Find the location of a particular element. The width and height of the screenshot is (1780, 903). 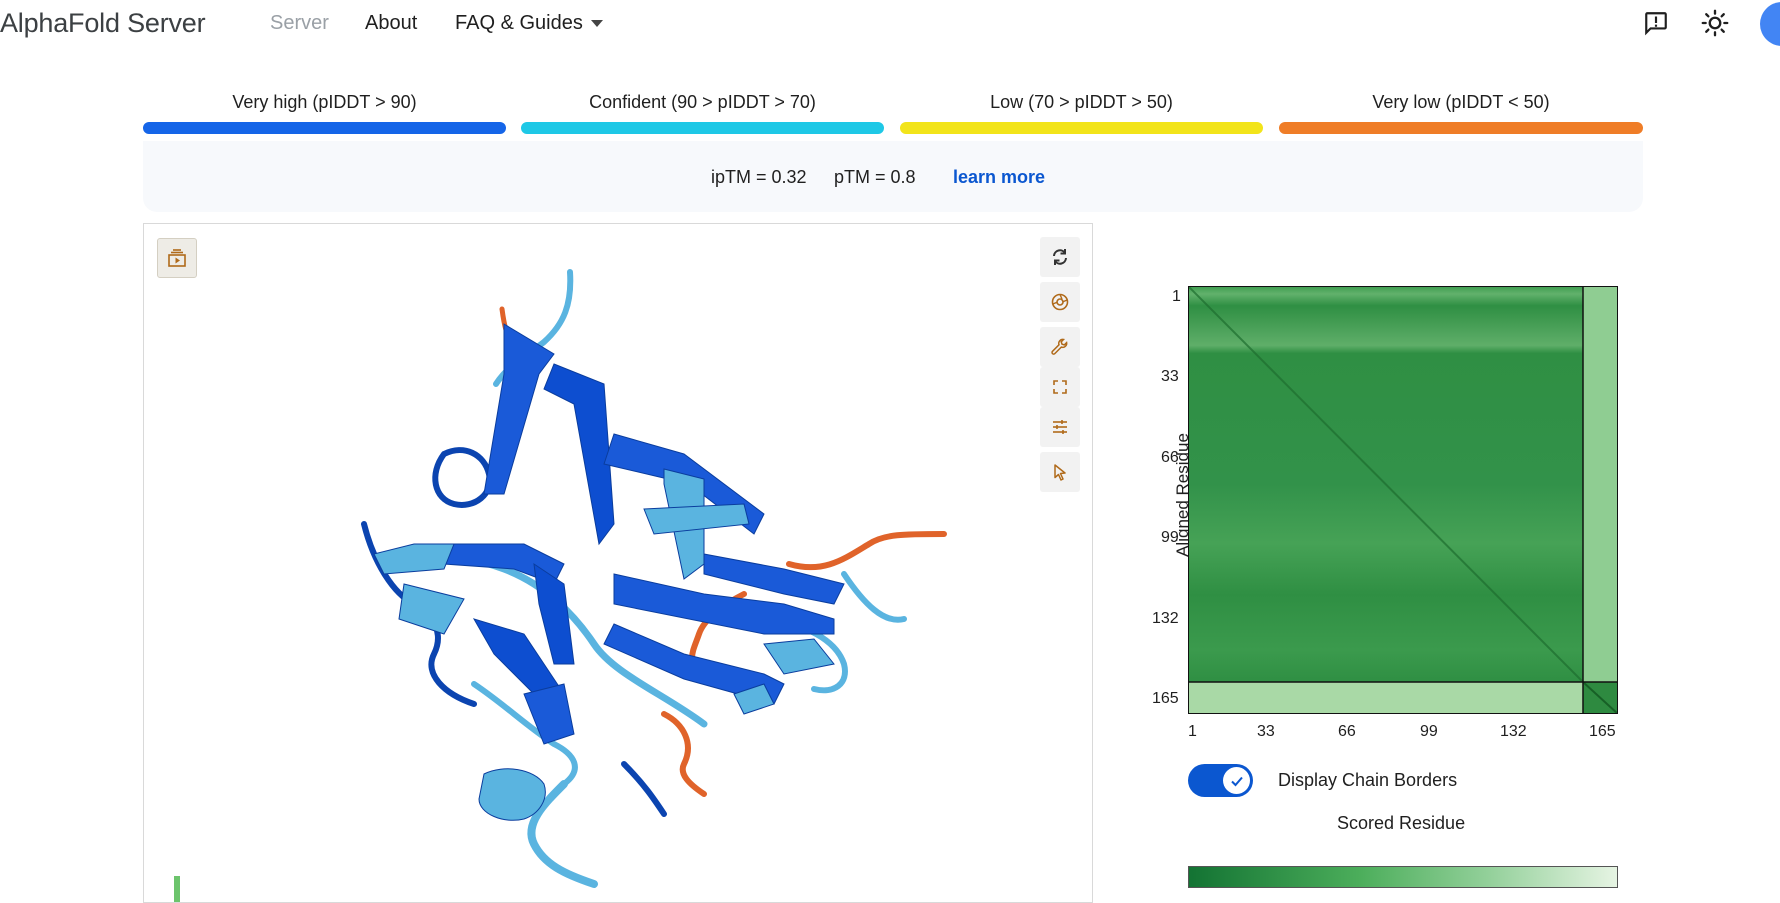

nav-server: Server is located at coordinates (299, 23).